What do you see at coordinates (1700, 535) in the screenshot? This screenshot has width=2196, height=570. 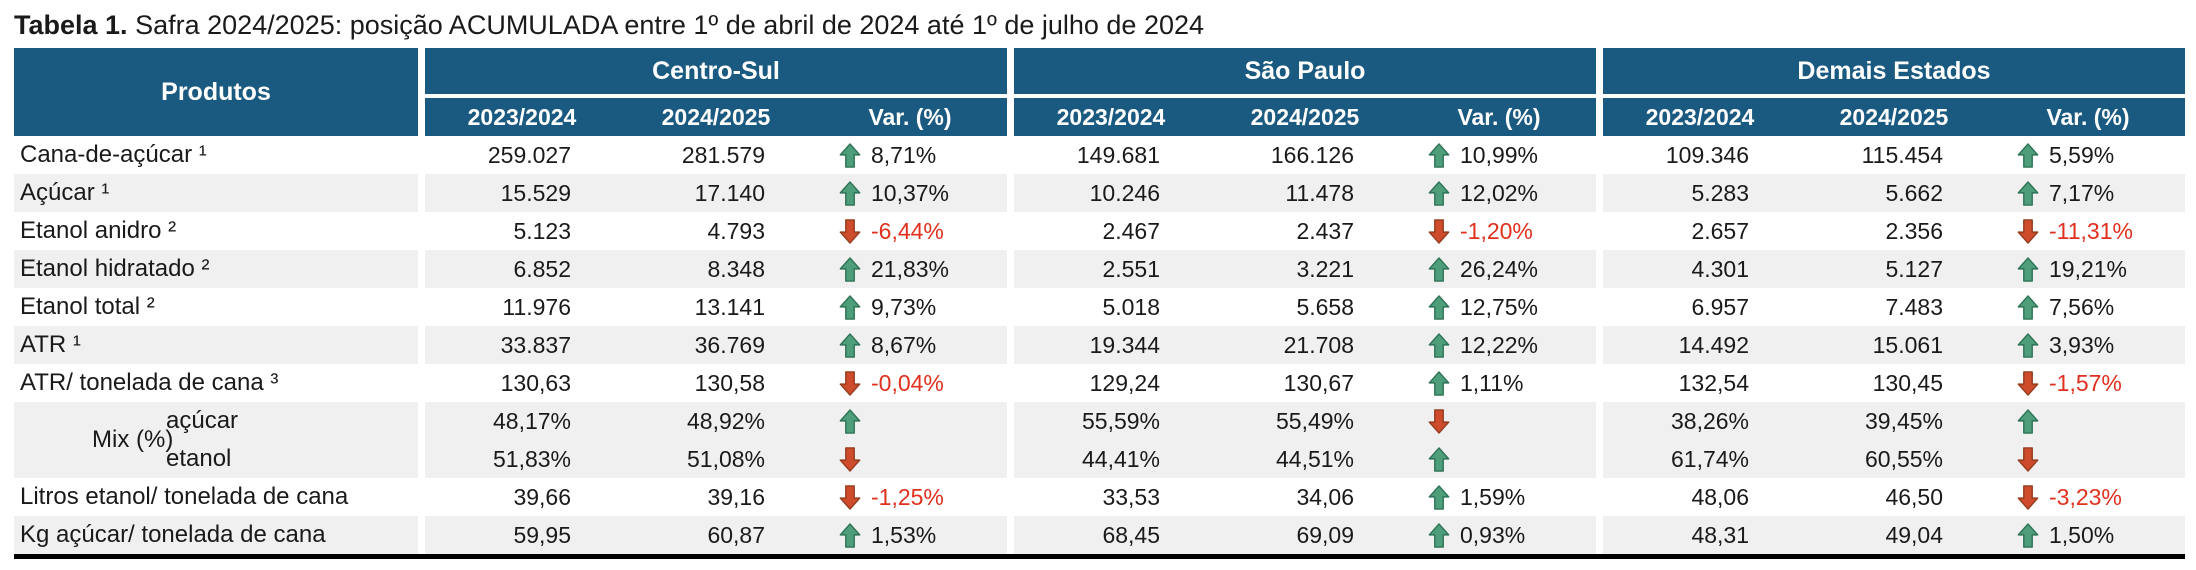 I see `value-2023-2024: 48,31` at bounding box center [1700, 535].